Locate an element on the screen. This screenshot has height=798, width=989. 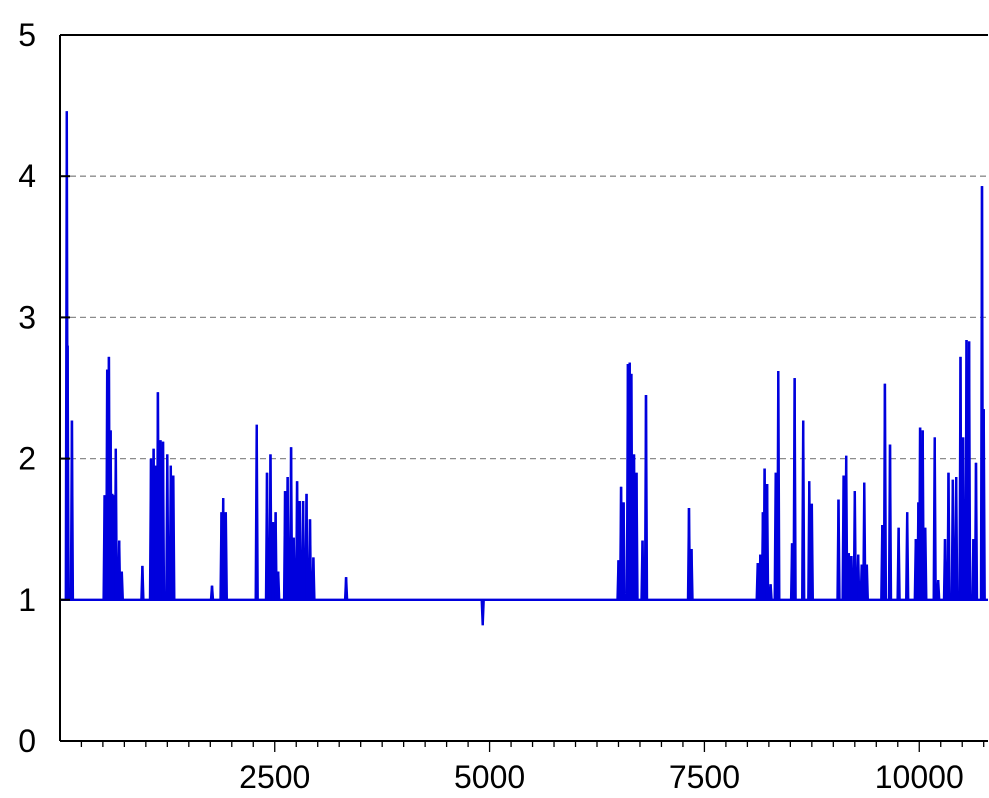
x-tick-label-5000: 5000 is located at coordinates (489, 777).